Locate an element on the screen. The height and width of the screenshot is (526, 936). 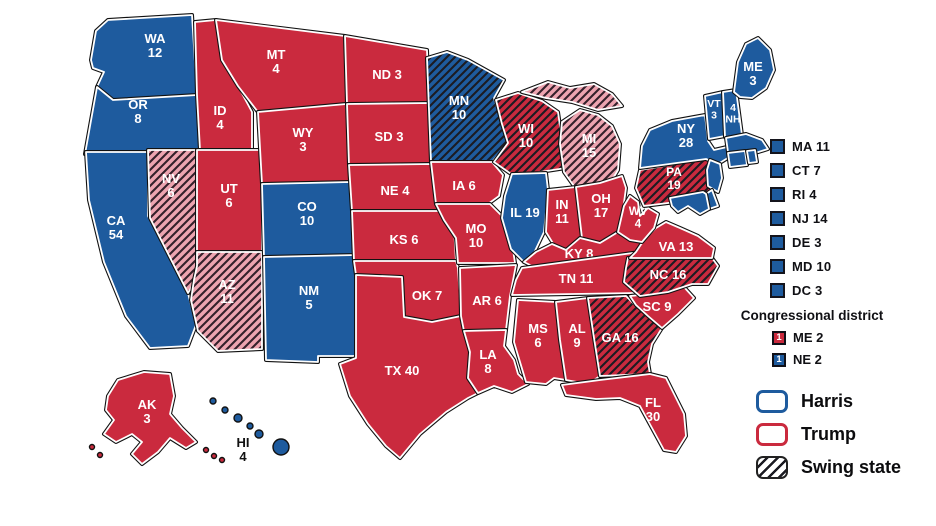
state-mo is located at coordinates (475, 233).